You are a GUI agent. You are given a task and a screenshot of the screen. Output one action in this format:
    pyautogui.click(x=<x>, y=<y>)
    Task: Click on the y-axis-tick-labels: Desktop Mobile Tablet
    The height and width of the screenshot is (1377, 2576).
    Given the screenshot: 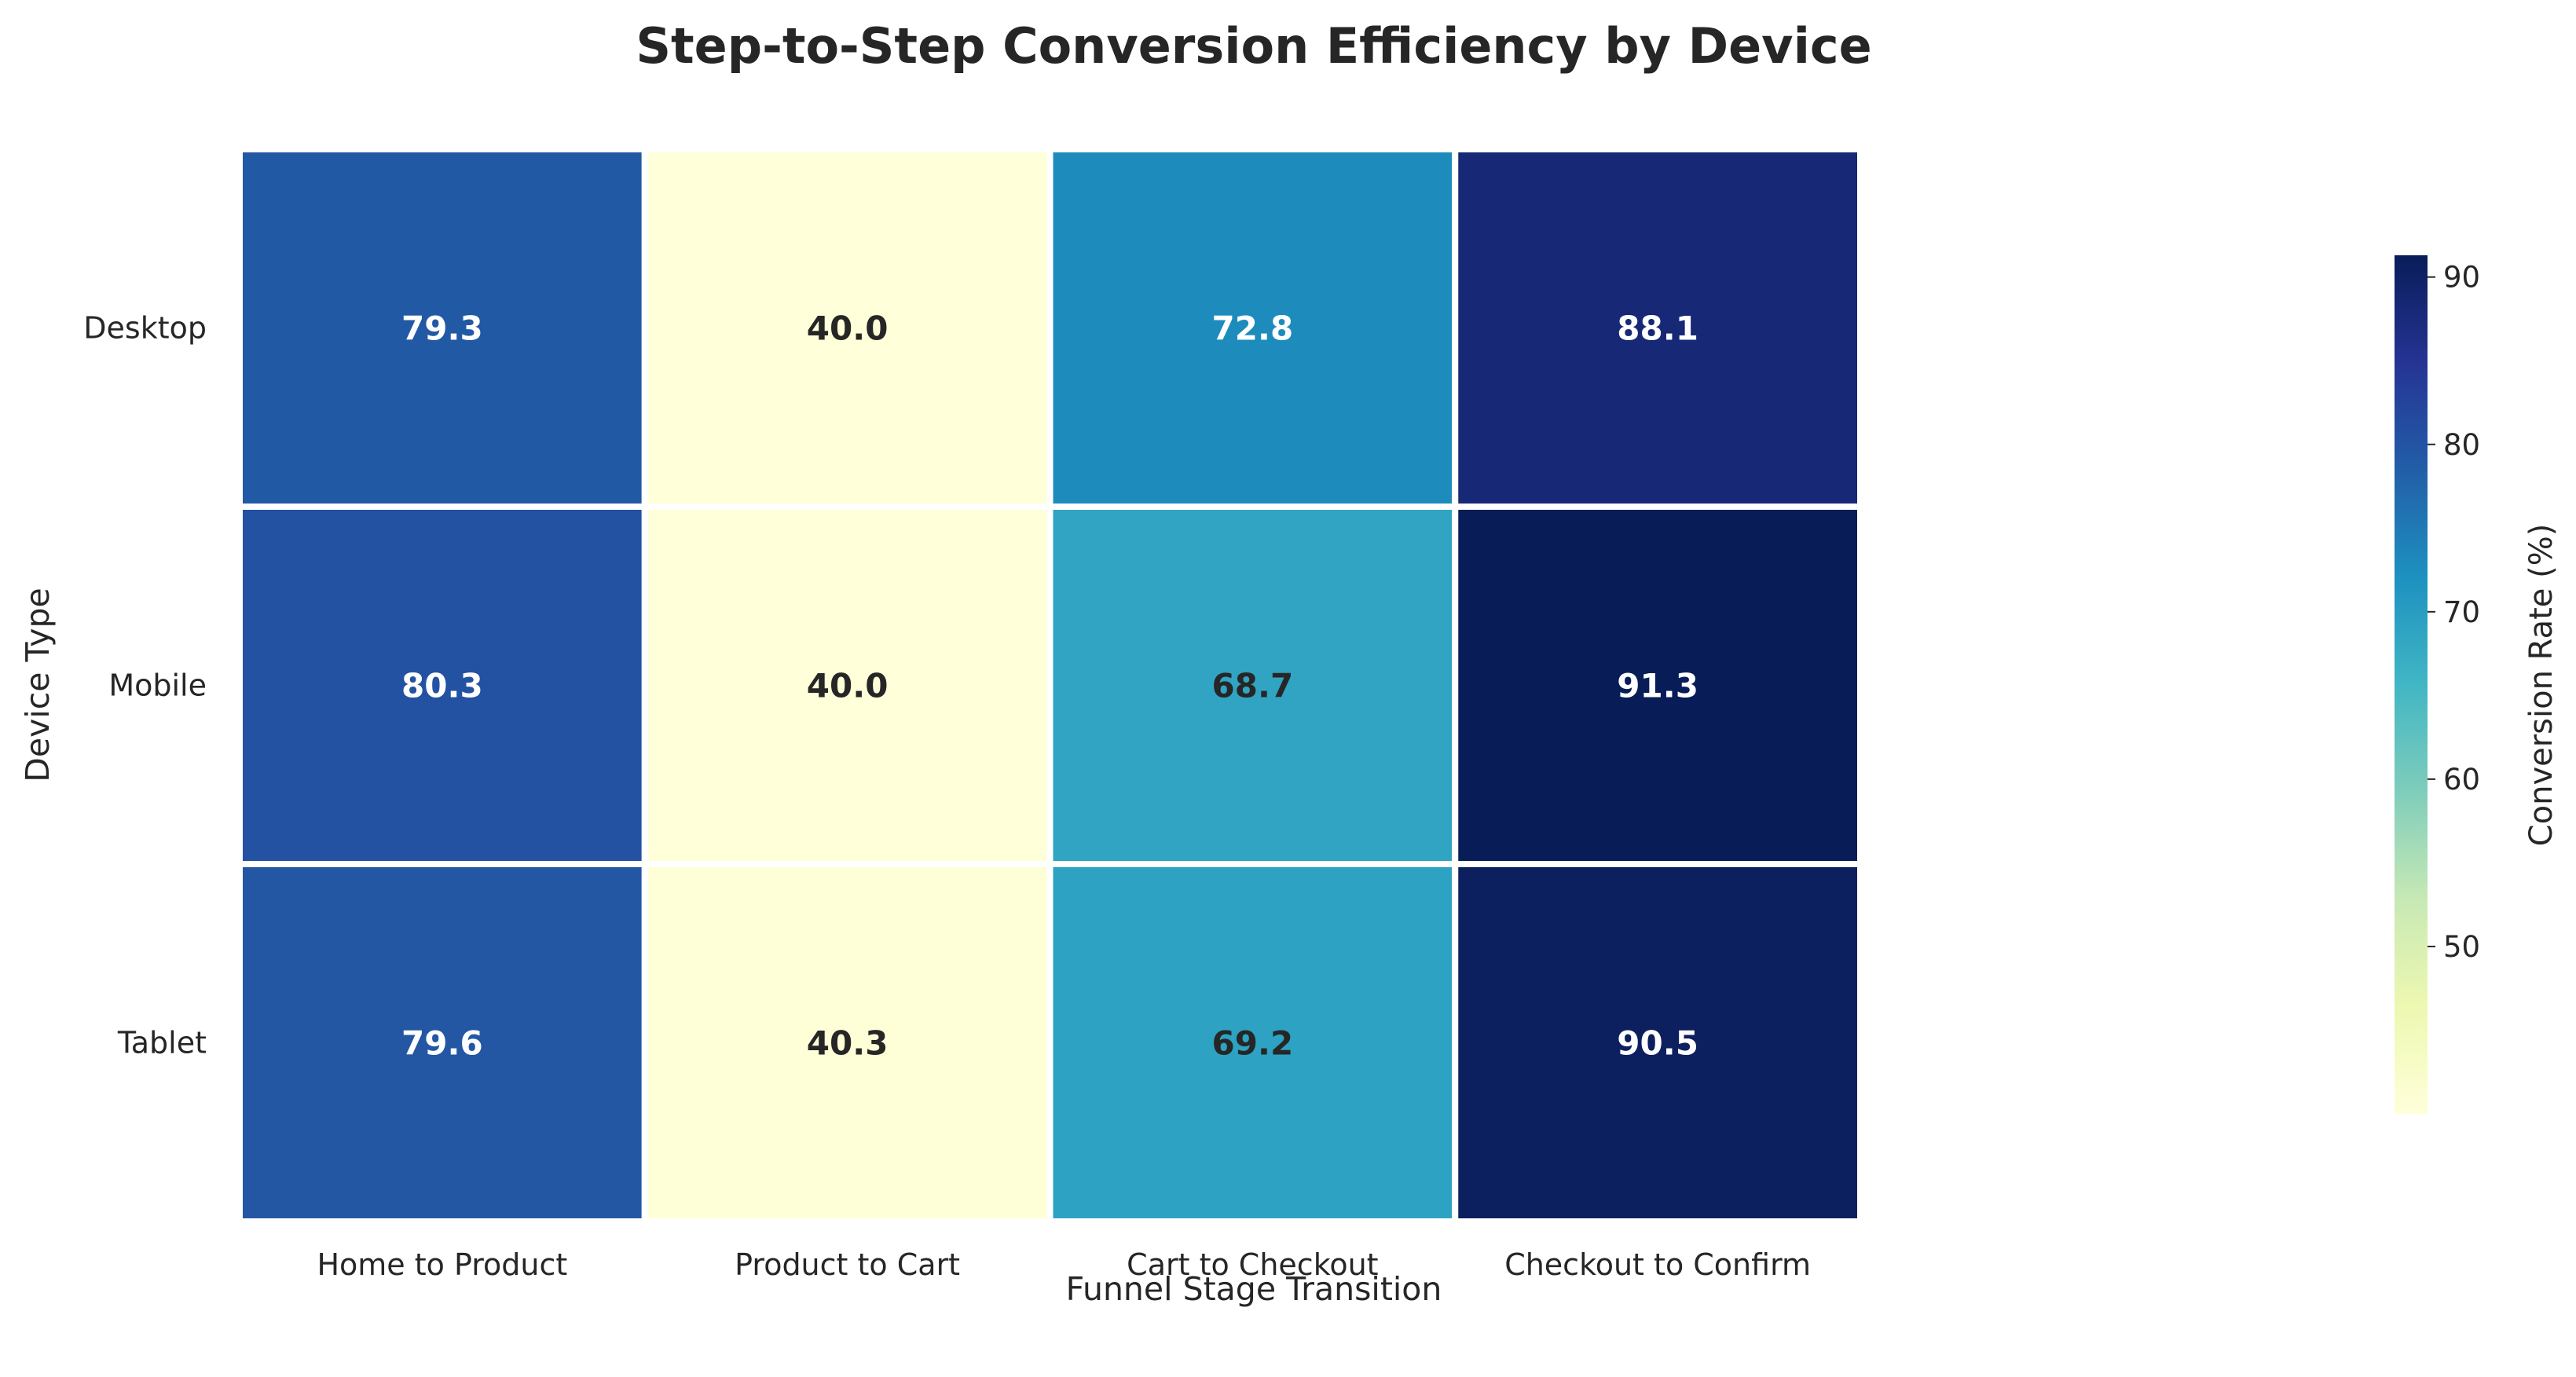 What is the action you would take?
    pyautogui.click(x=145, y=685)
    